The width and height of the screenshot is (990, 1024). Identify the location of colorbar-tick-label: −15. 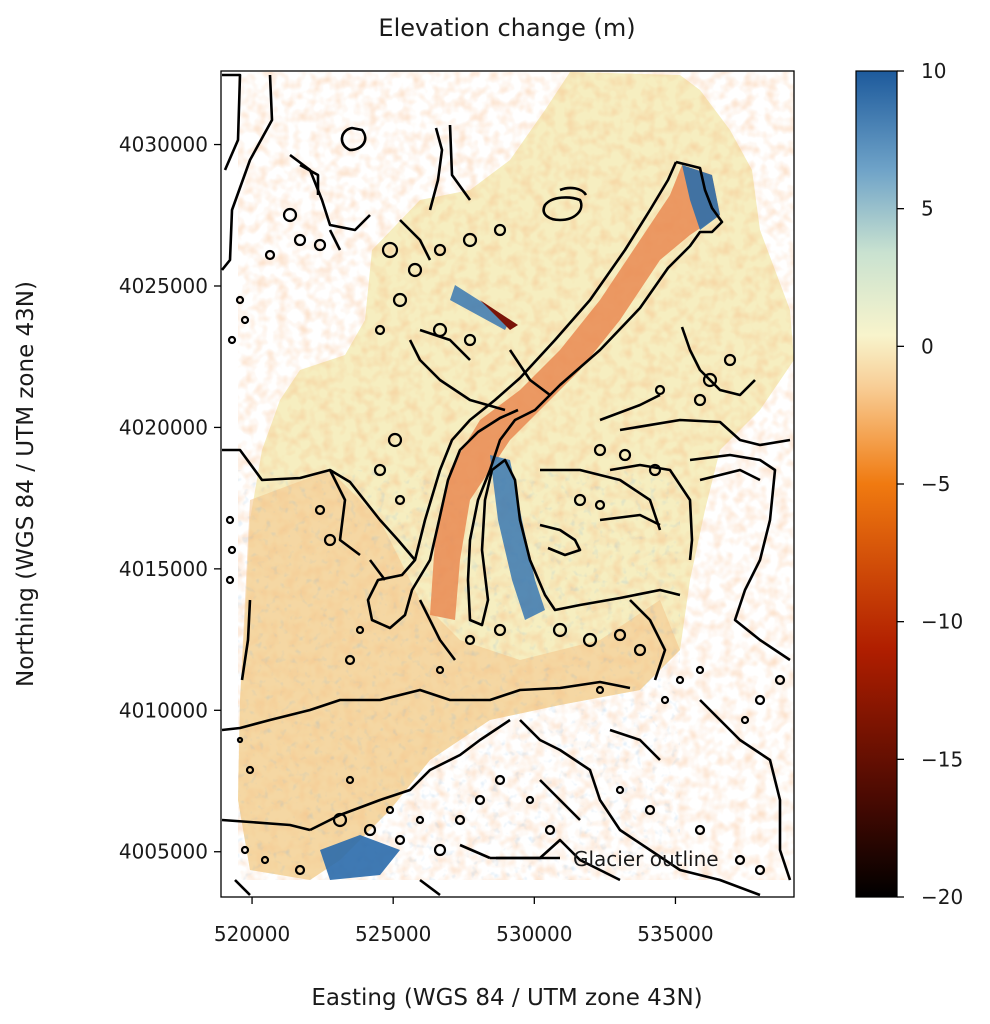
(942, 759).